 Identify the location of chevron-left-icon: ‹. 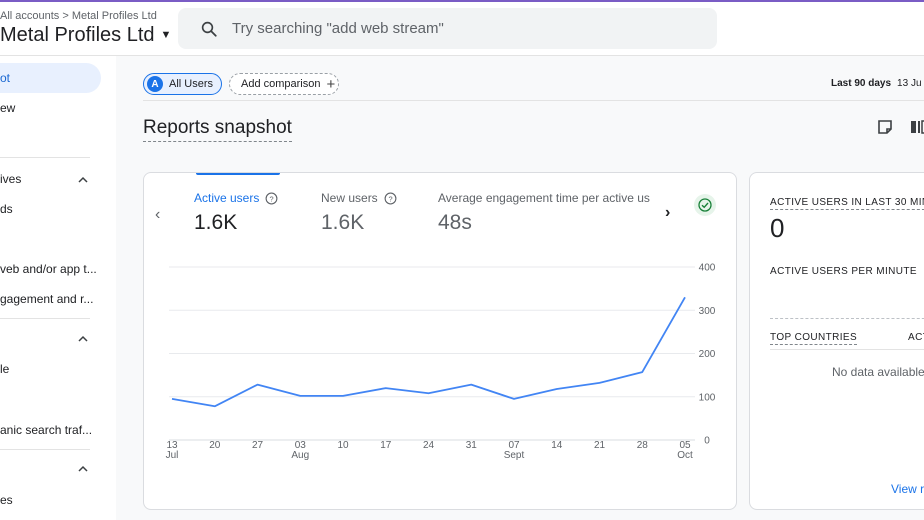
(158, 214).